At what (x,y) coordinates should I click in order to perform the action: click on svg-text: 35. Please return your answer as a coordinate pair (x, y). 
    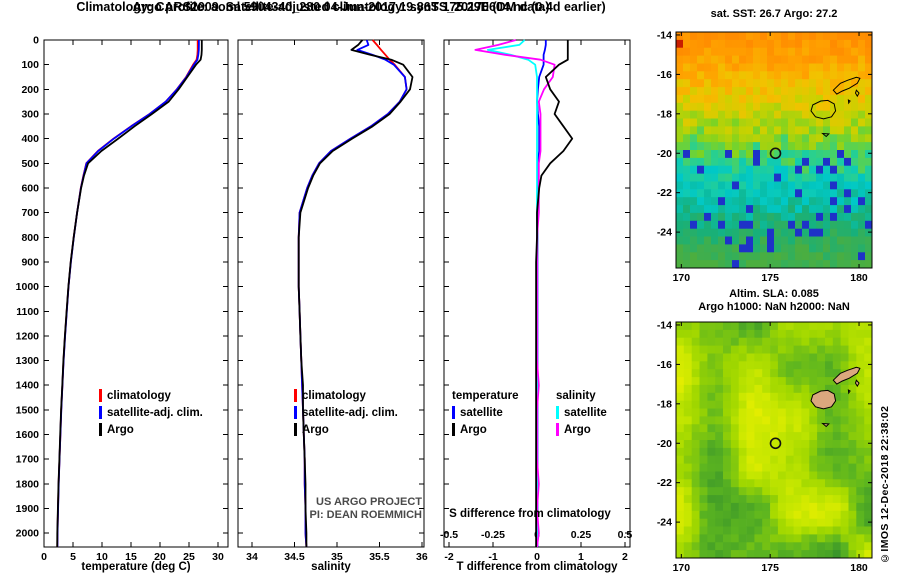
    Looking at the image, I should click on (337, 557).